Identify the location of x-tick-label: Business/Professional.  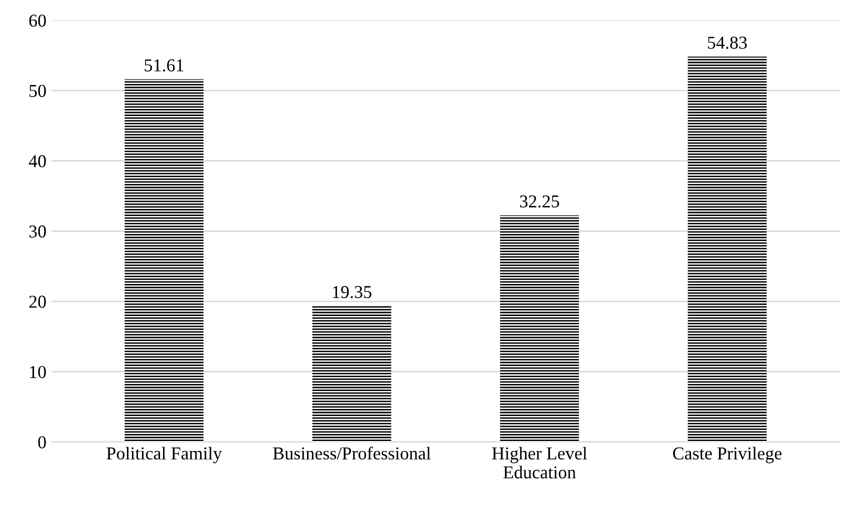
(352, 453).